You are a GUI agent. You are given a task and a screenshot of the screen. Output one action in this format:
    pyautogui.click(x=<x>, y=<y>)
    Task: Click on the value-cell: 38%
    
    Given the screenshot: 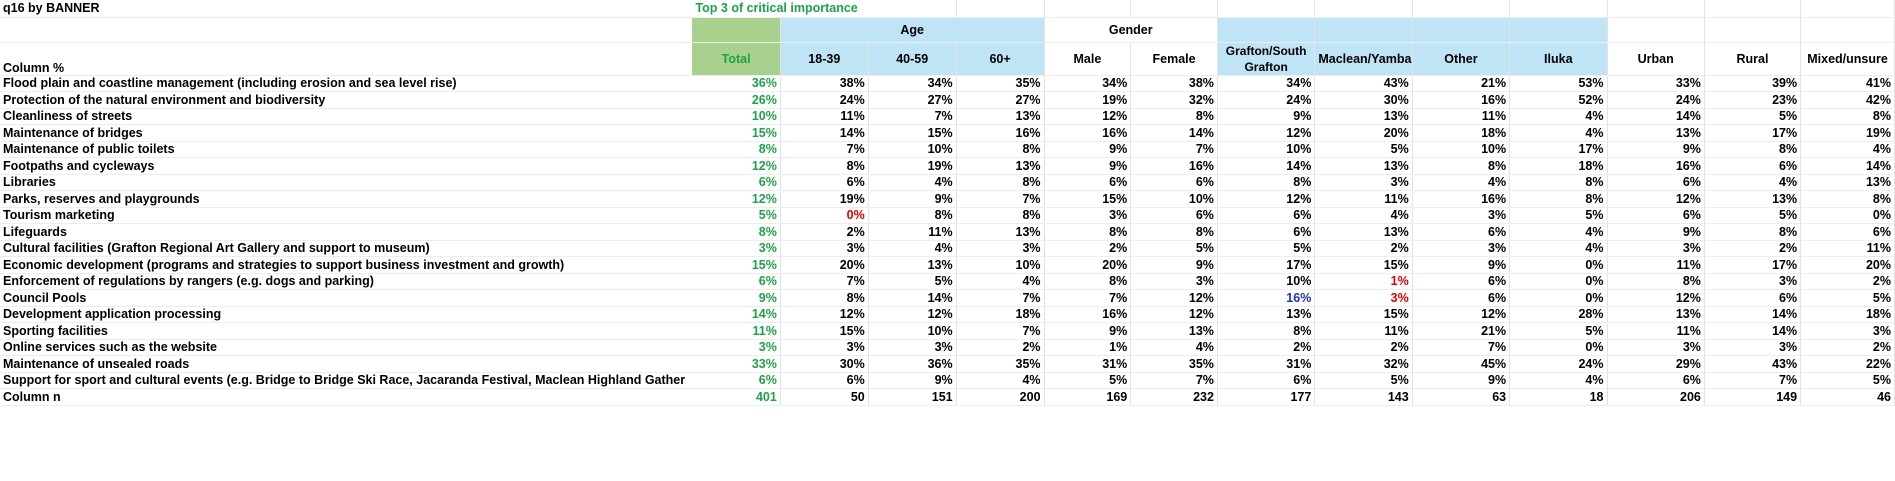 What is the action you would take?
    pyautogui.click(x=1174, y=83)
    